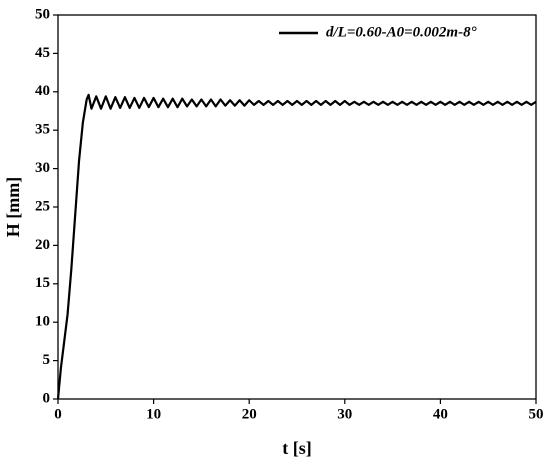 The height and width of the screenshot is (467, 550). What do you see at coordinates (13, 207) in the screenshot?
I see `y-axis-title: H [mm]` at bounding box center [13, 207].